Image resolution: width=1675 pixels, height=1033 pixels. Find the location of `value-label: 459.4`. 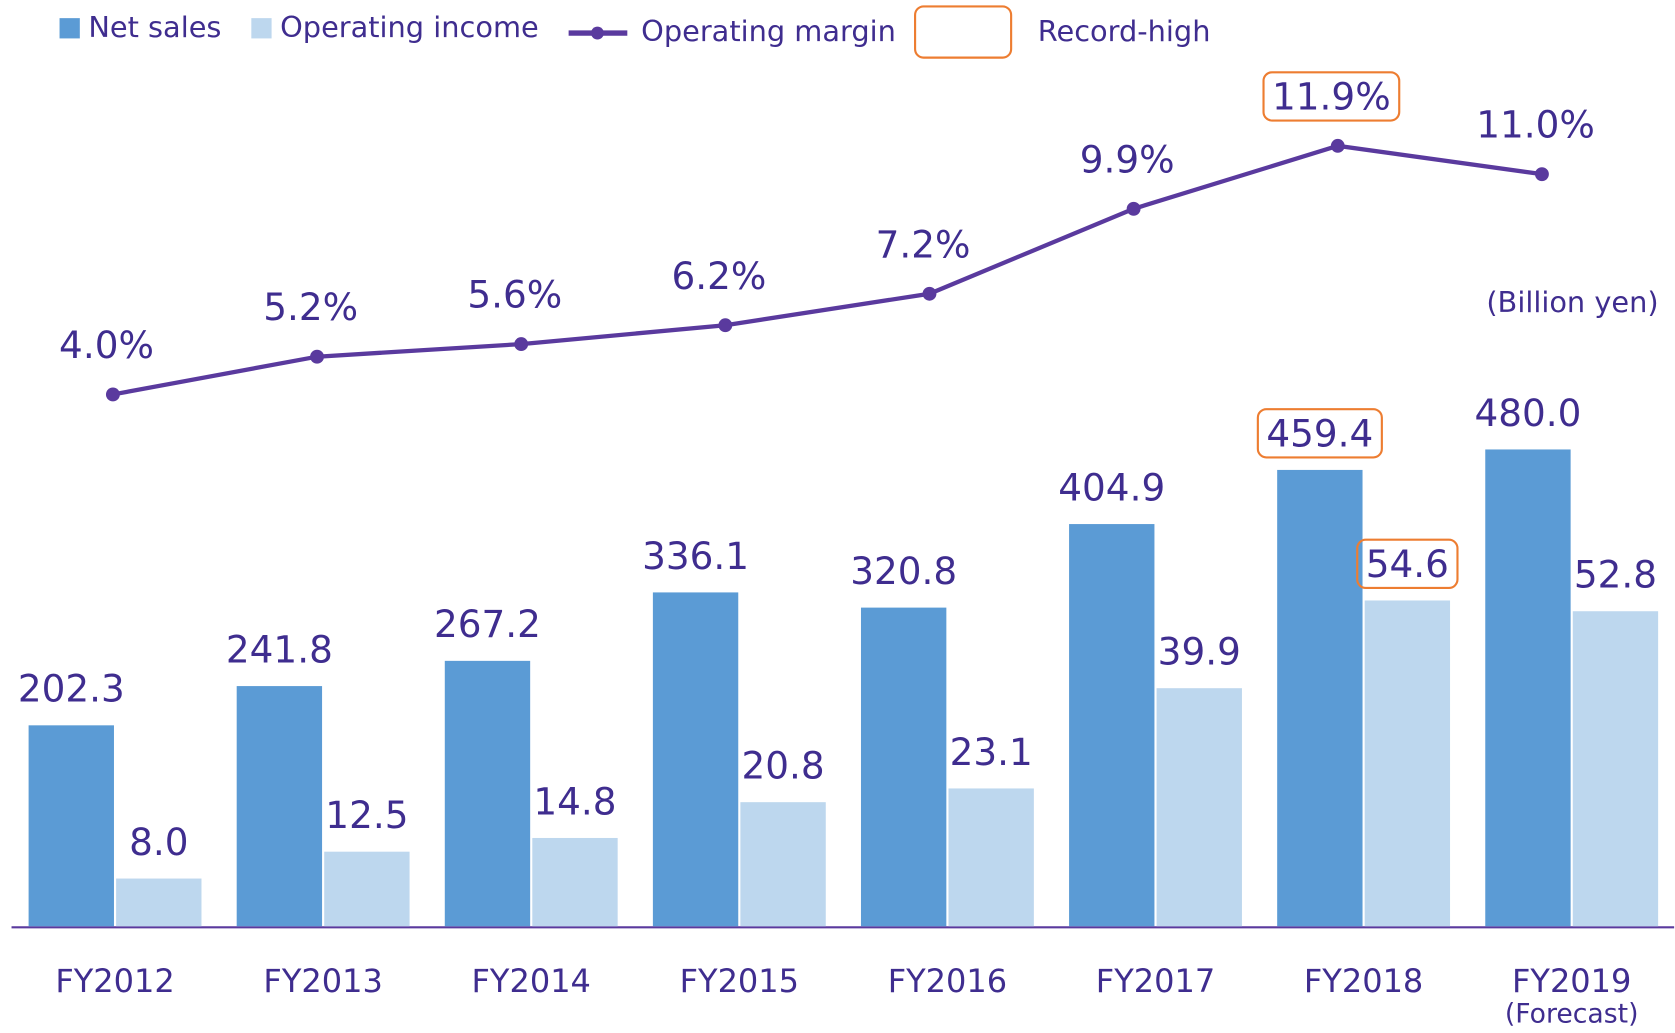

value-label: 459.4 is located at coordinates (1319, 433).